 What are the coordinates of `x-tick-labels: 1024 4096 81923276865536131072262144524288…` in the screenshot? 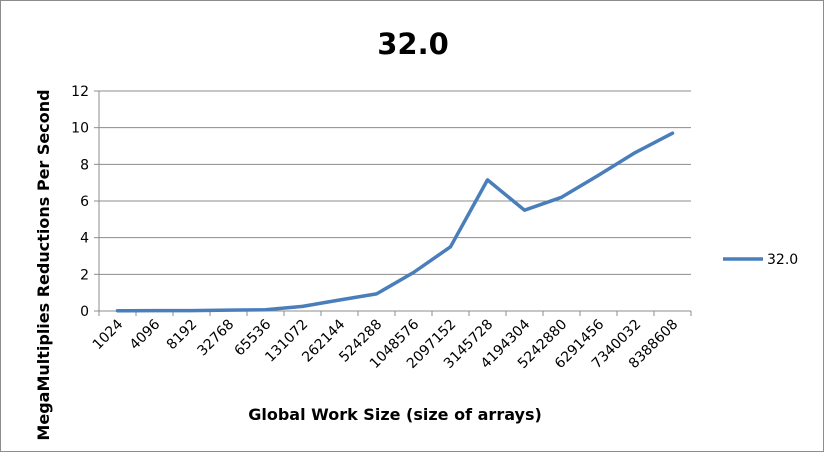 It's located at (386, 343).